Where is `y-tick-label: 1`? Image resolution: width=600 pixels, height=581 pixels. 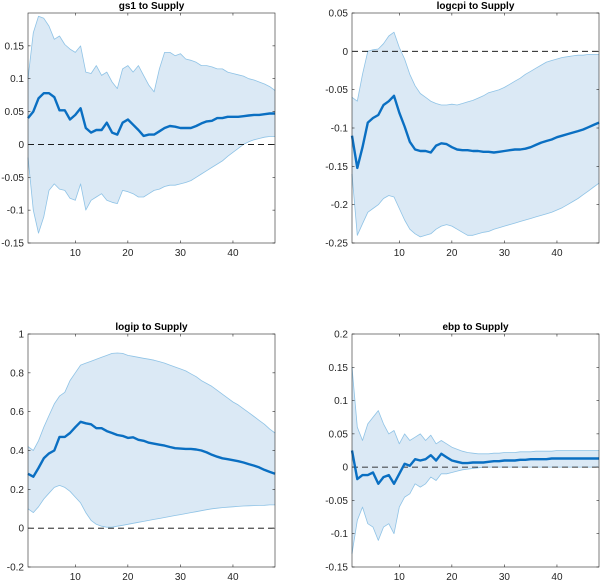 y-tick-label: 1 is located at coordinates (21, 335).